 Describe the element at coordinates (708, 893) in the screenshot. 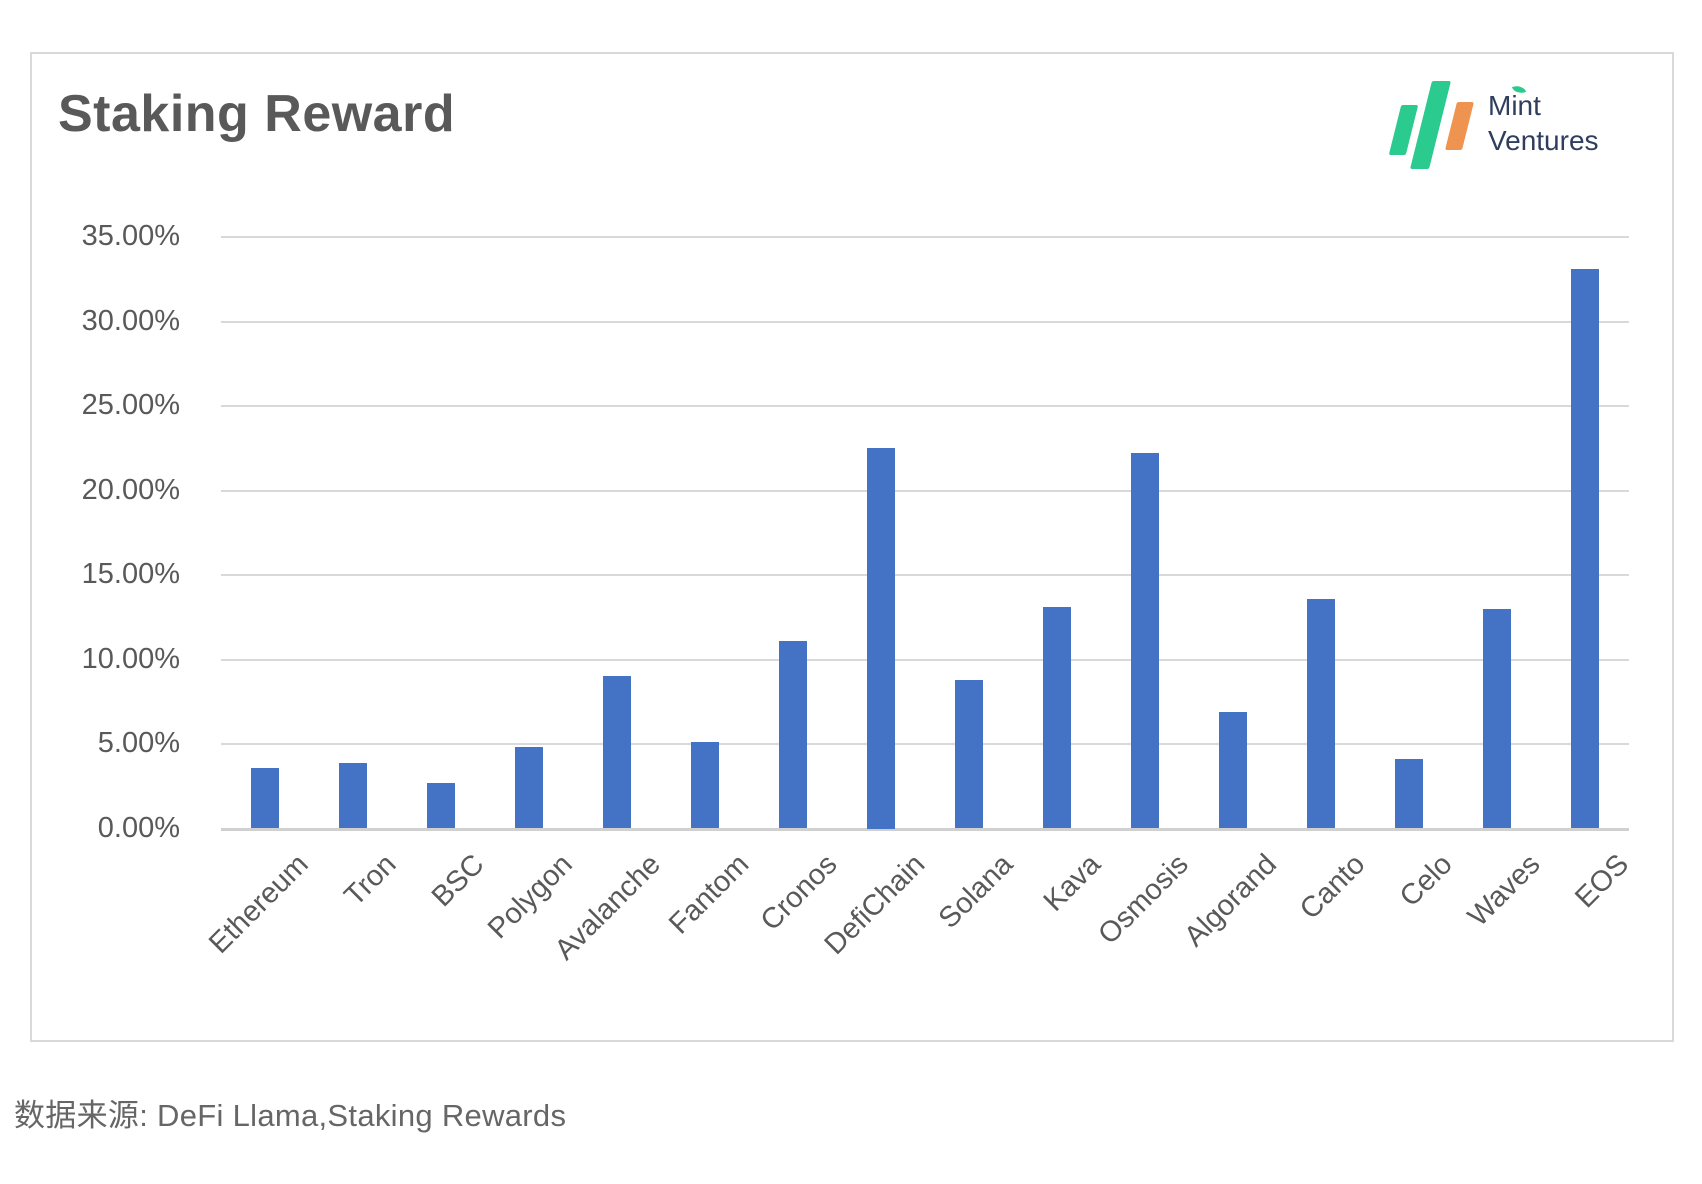

I see `x-label-Fantom: Fantom` at that location.